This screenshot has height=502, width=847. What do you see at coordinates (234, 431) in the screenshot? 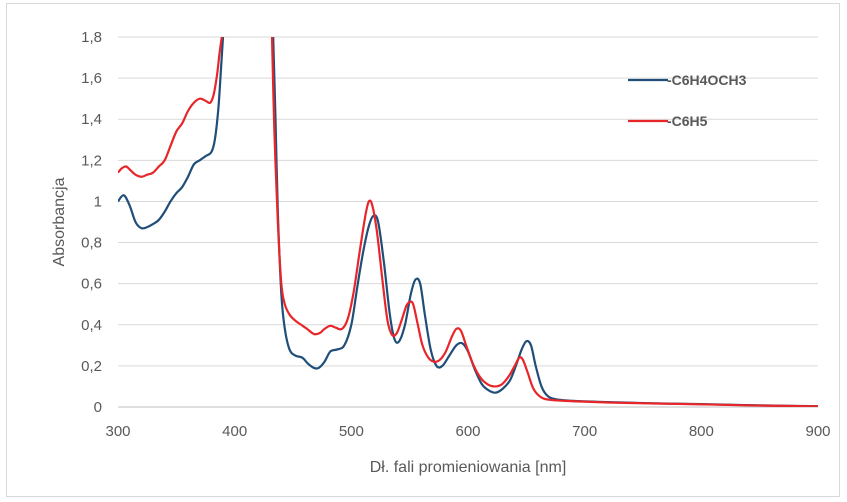
I see `x-tick-label: 400` at bounding box center [234, 431].